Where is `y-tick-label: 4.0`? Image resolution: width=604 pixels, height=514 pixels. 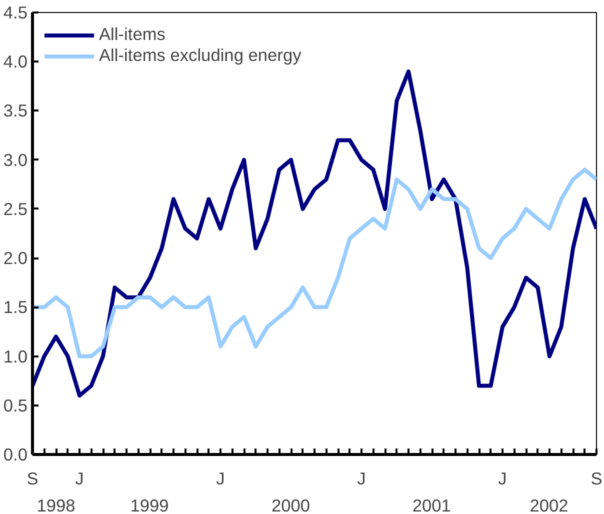 y-tick-label: 4.0 is located at coordinates (15, 62).